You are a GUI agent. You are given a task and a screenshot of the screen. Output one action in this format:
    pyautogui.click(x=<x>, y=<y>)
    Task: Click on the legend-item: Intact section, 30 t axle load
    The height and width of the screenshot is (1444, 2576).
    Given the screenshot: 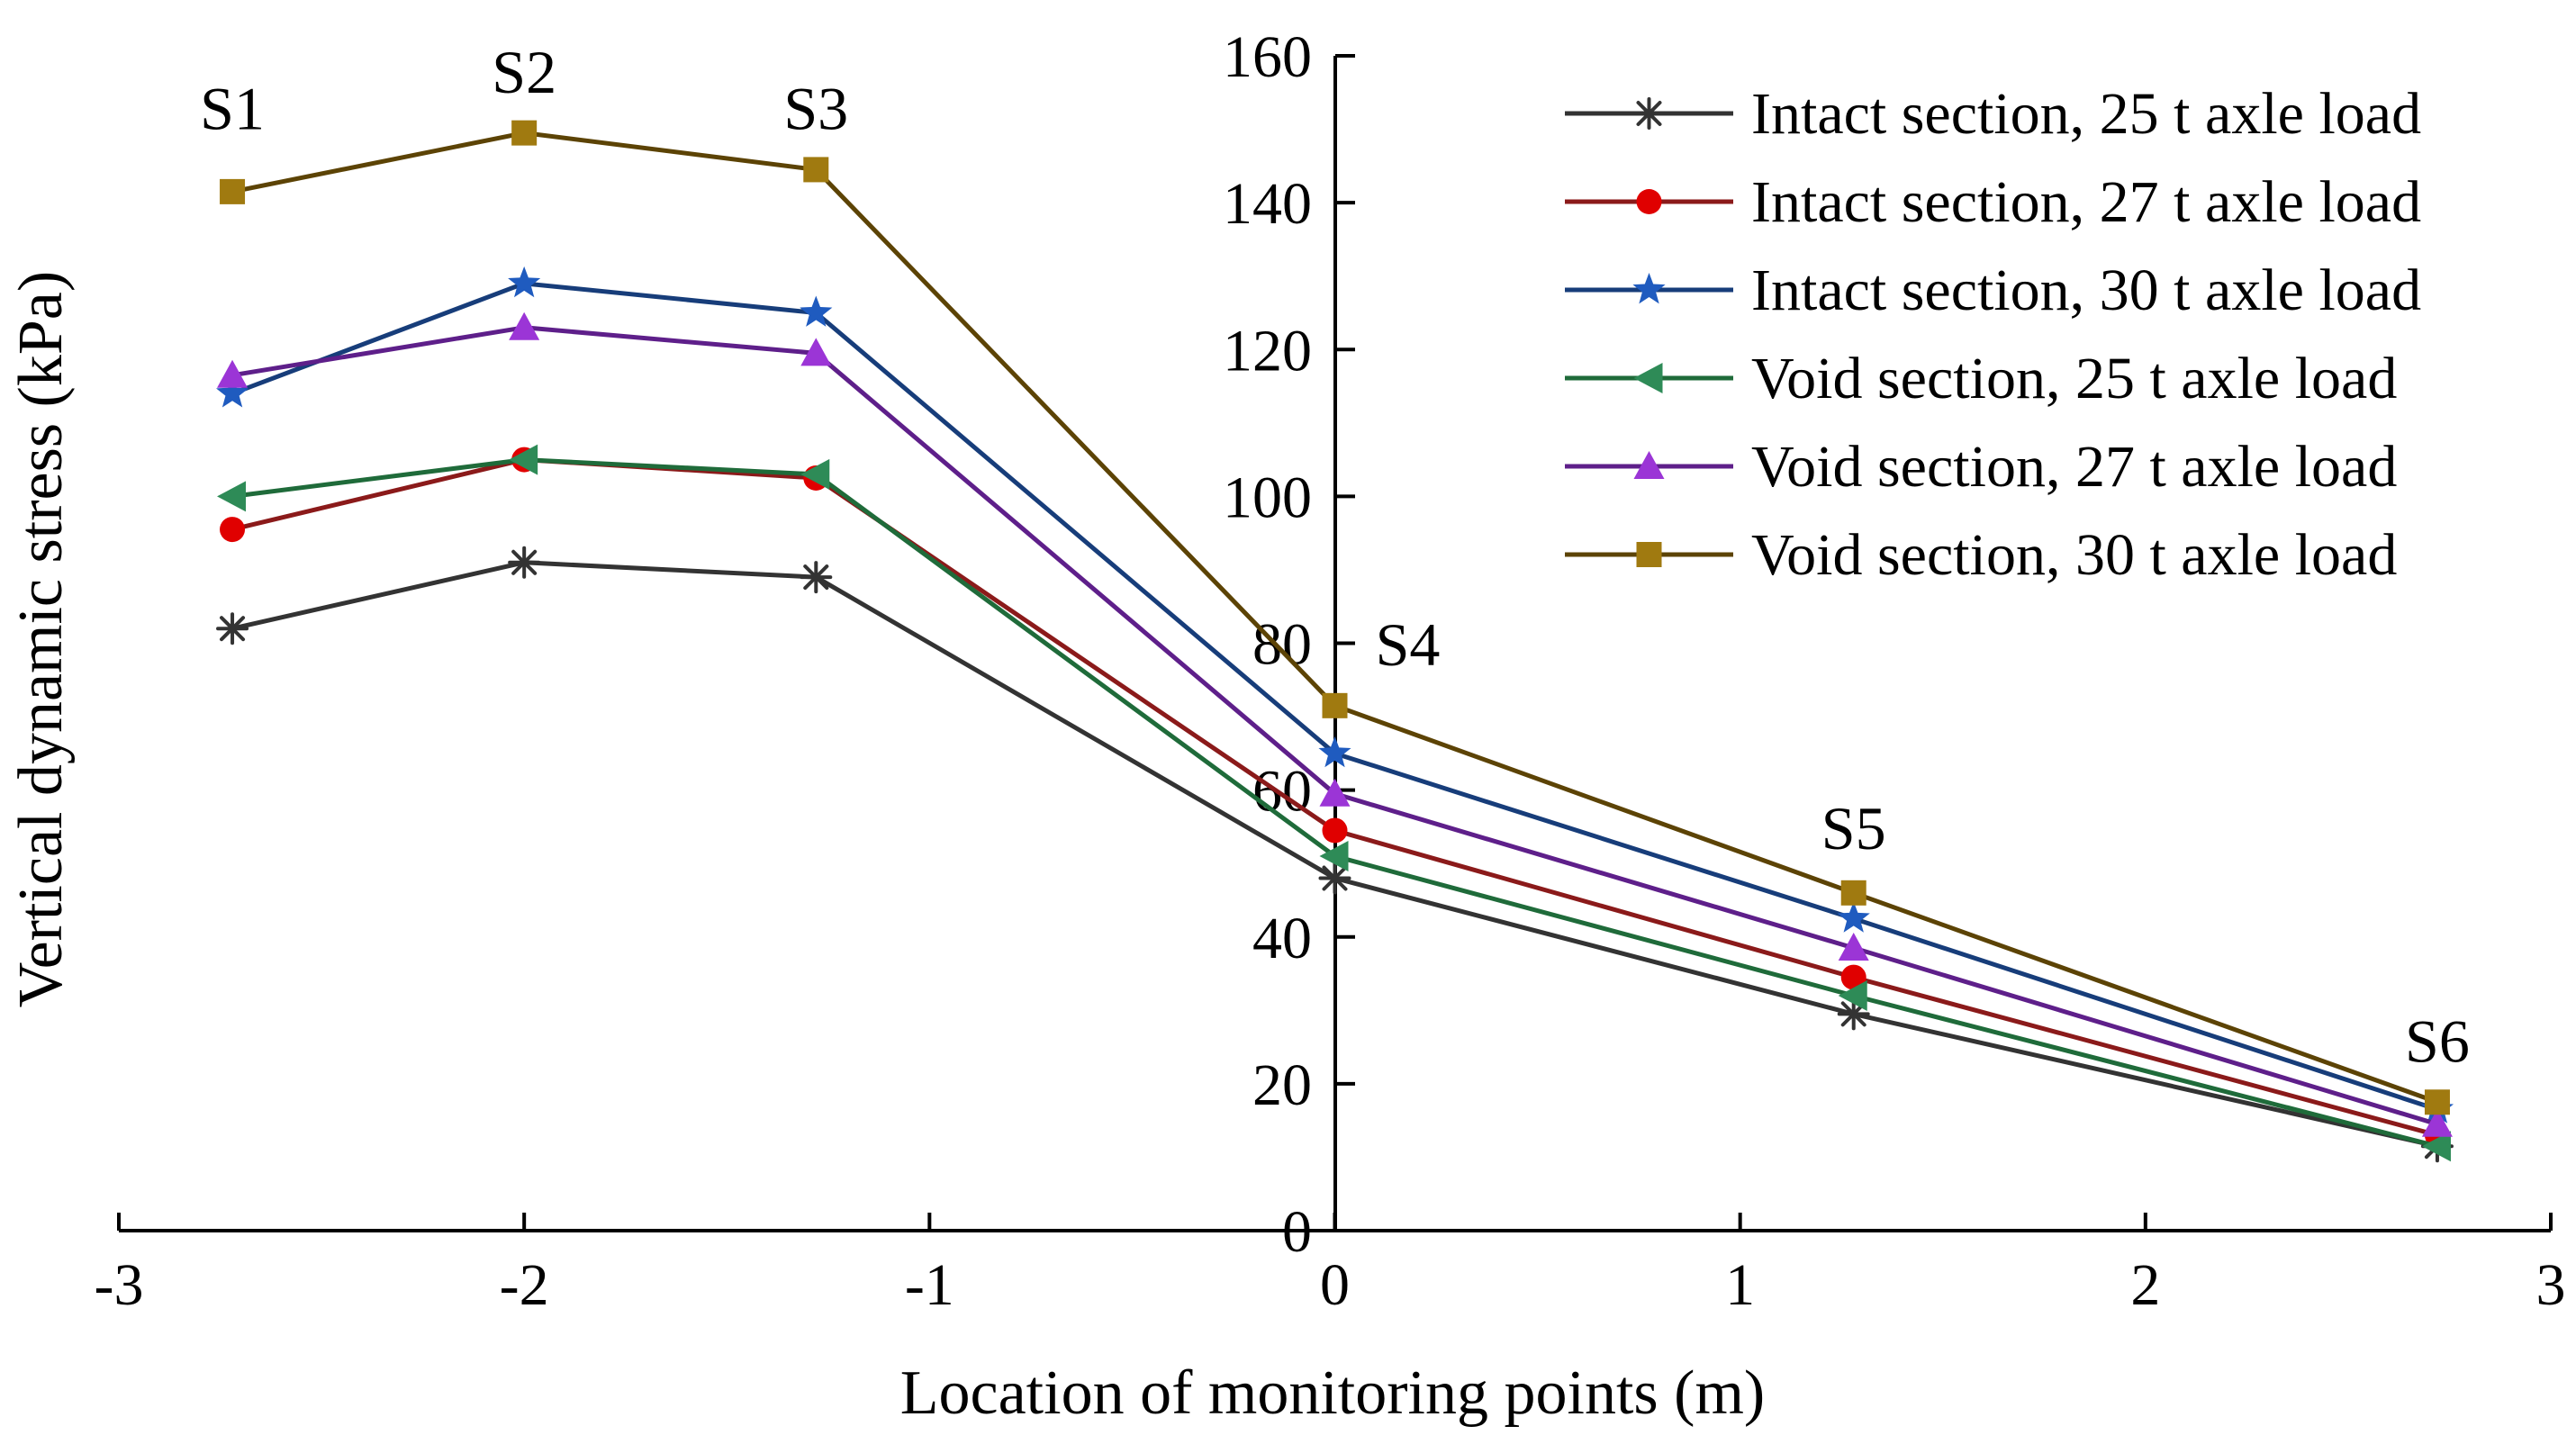 What is the action you would take?
    pyautogui.click(x=1993, y=290)
    